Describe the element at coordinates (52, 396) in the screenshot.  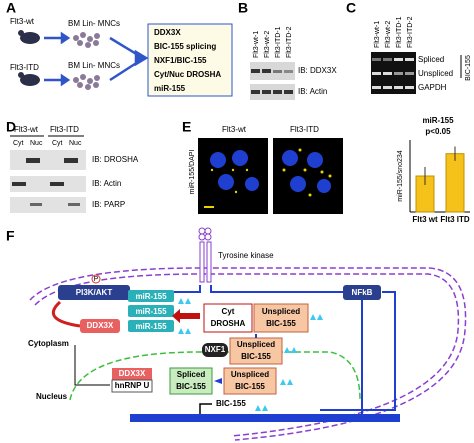
I see `compartment-label: Nucleus` at that location.